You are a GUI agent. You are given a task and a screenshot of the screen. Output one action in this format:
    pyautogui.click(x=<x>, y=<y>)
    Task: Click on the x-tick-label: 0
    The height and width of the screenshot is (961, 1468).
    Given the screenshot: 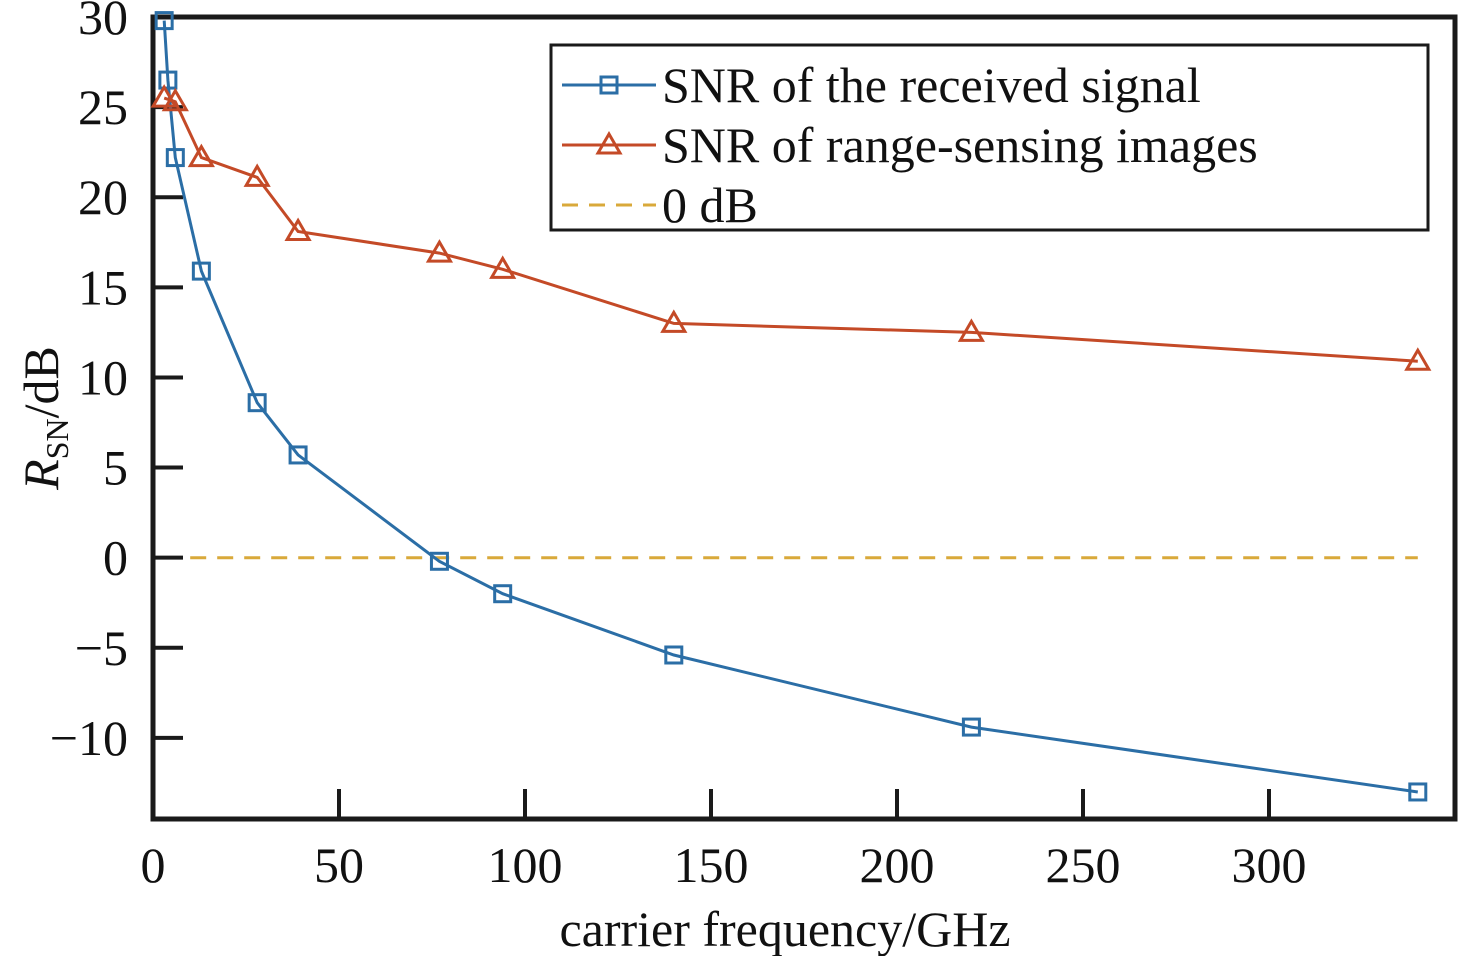 What is the action you would take?
    pyautogui.click(x=153, y=865)
    